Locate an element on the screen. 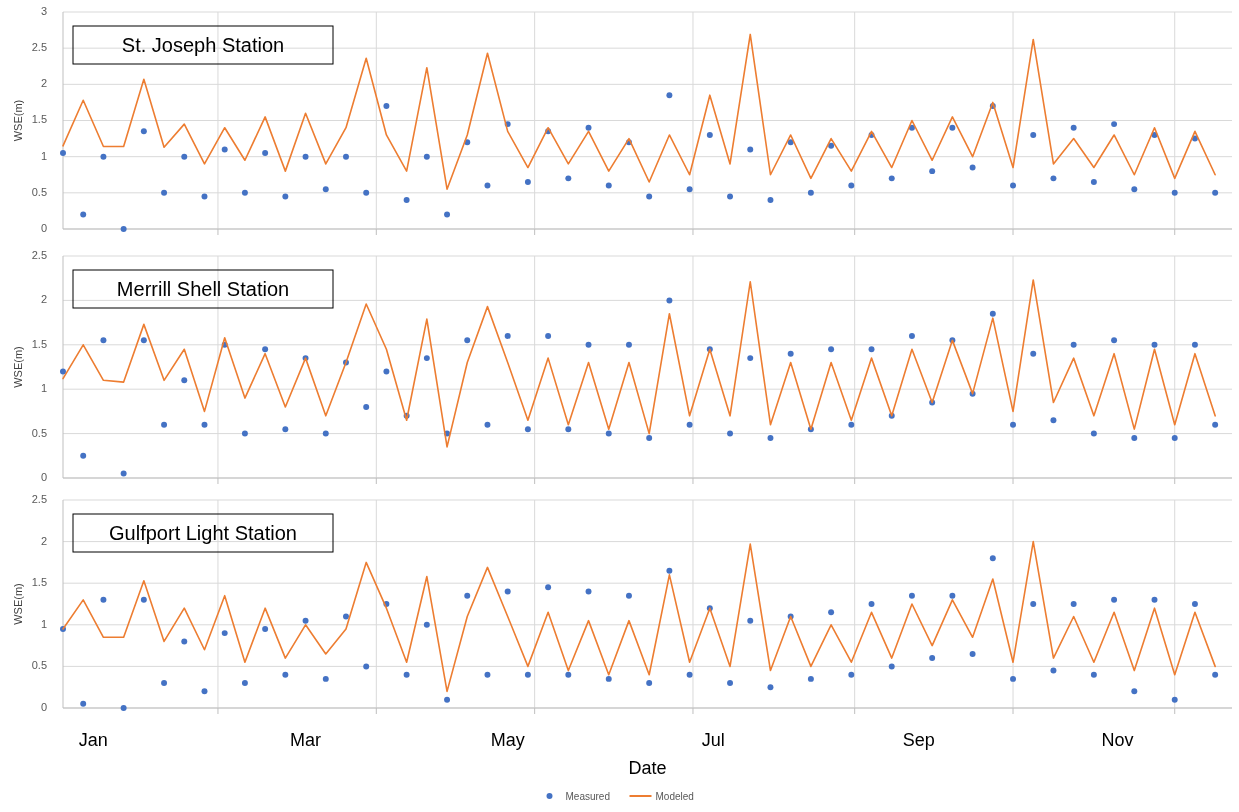 Image resolution: width=1239 pixels, height=812 pixels. text: St. Joseph Station is located at coordinates (203, 45).